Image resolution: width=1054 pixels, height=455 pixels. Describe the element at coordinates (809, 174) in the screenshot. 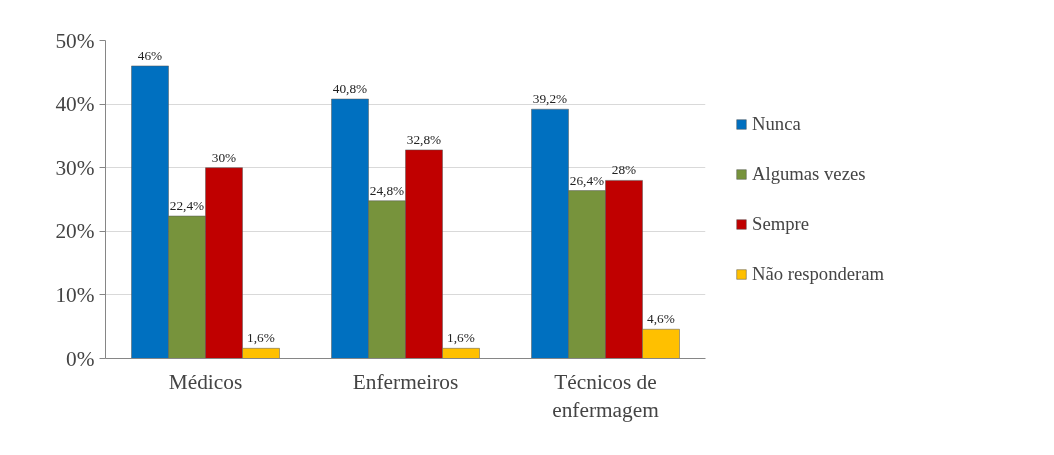

I see `legend-label: Algumas vezes` at that location.